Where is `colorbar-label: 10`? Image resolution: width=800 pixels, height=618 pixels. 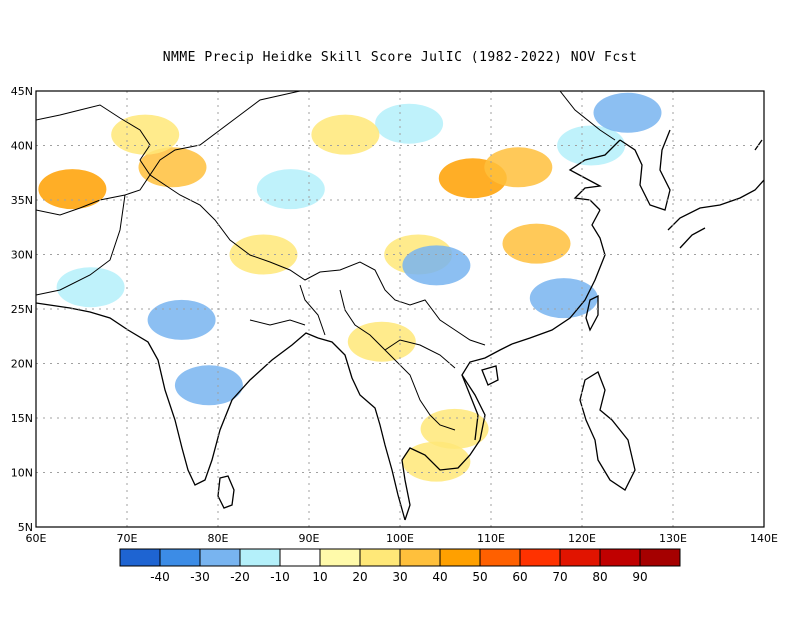 colorbar-label: 10 is located at coordinates (319, 577).